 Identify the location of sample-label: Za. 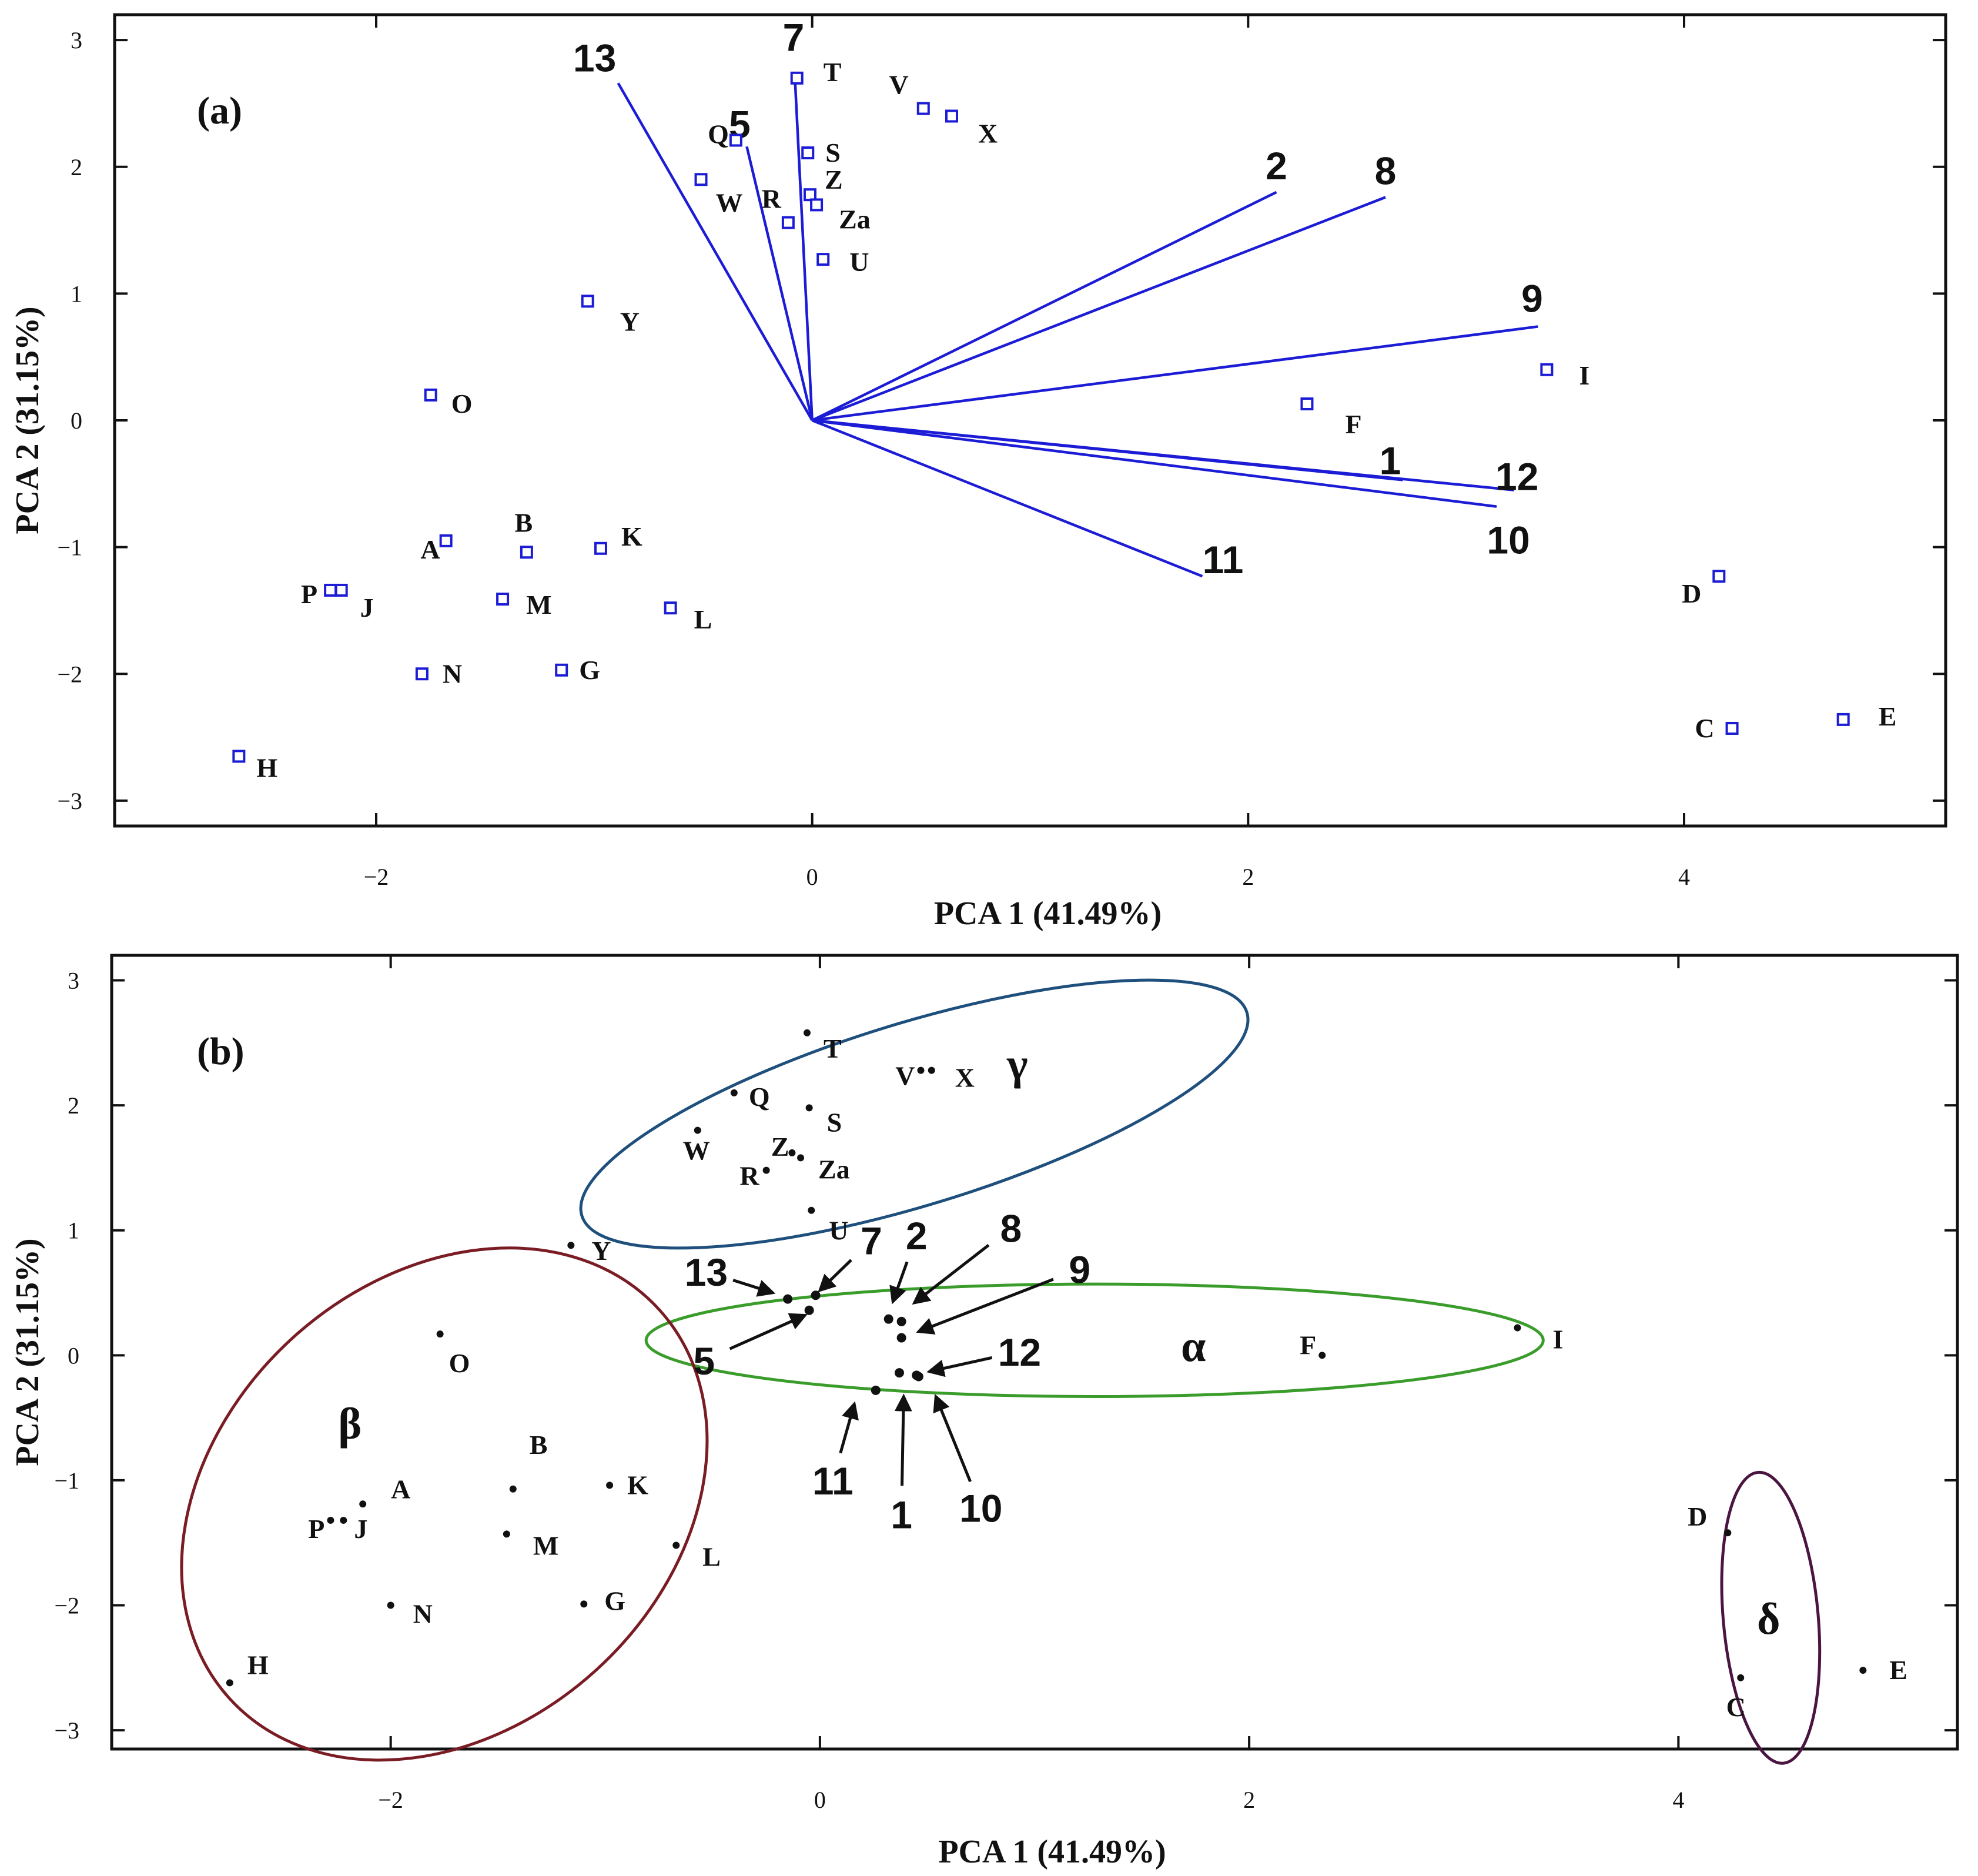
(834, 1169).